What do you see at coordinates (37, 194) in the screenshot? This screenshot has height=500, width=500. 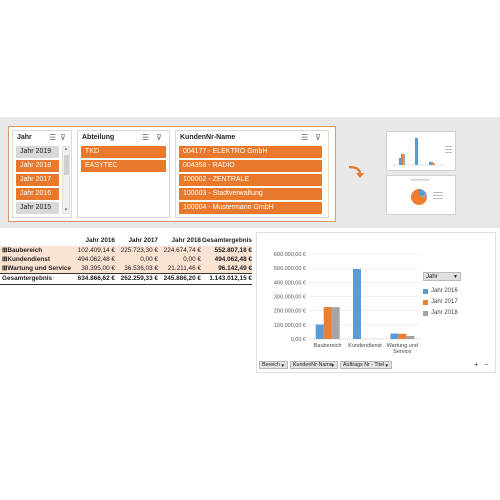 I see `slicer-item-jahr-2016: Jahr 2016` at bounding box center [37, 194].